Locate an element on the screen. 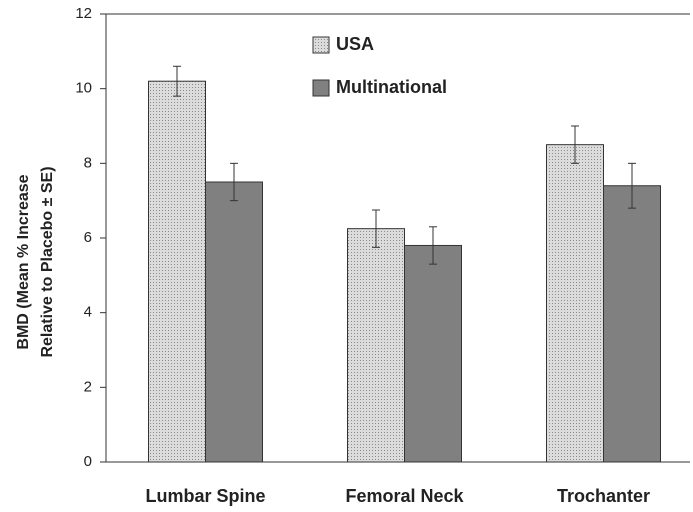  y-tick-label: 10 is located at coordinates (83, 88).